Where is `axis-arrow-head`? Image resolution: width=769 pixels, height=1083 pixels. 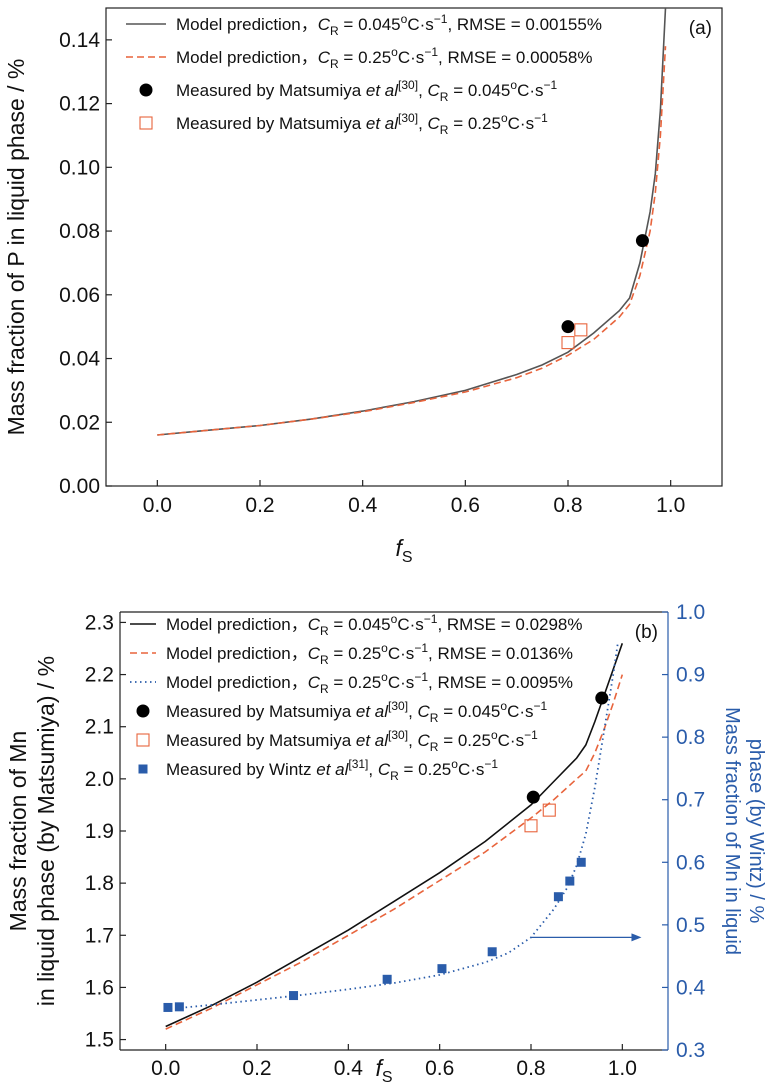
axis-arrow-head is located at coordinates (636, 937).